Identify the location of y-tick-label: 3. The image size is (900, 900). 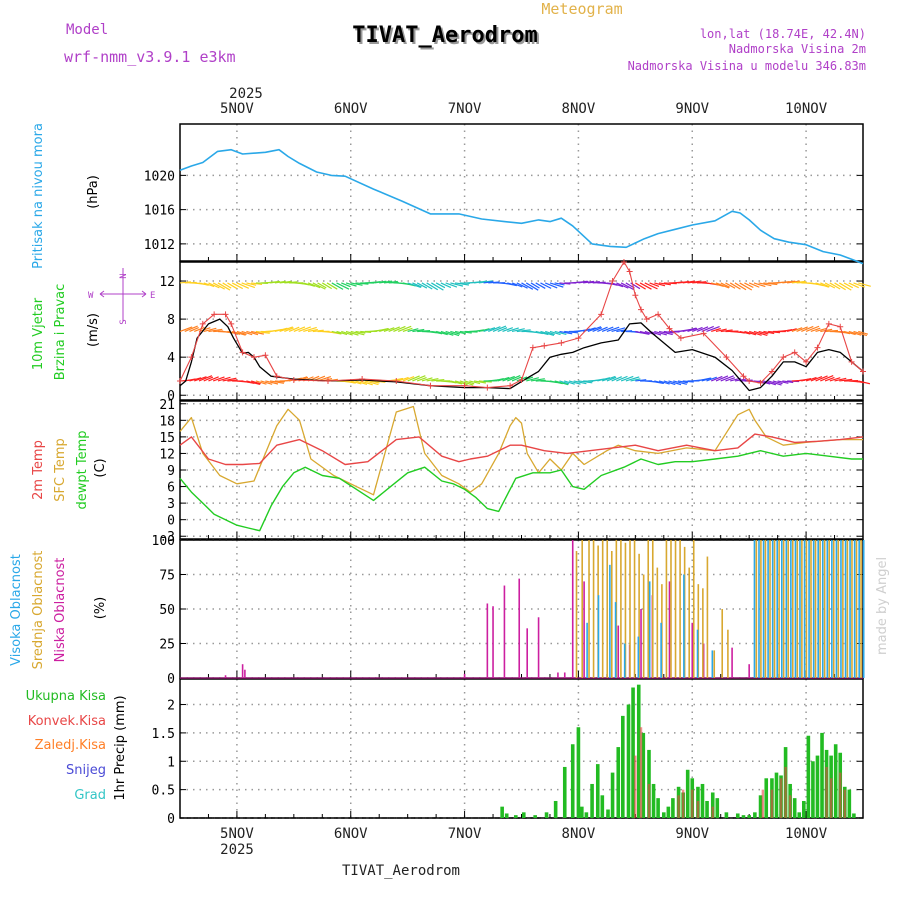
(171, 504).